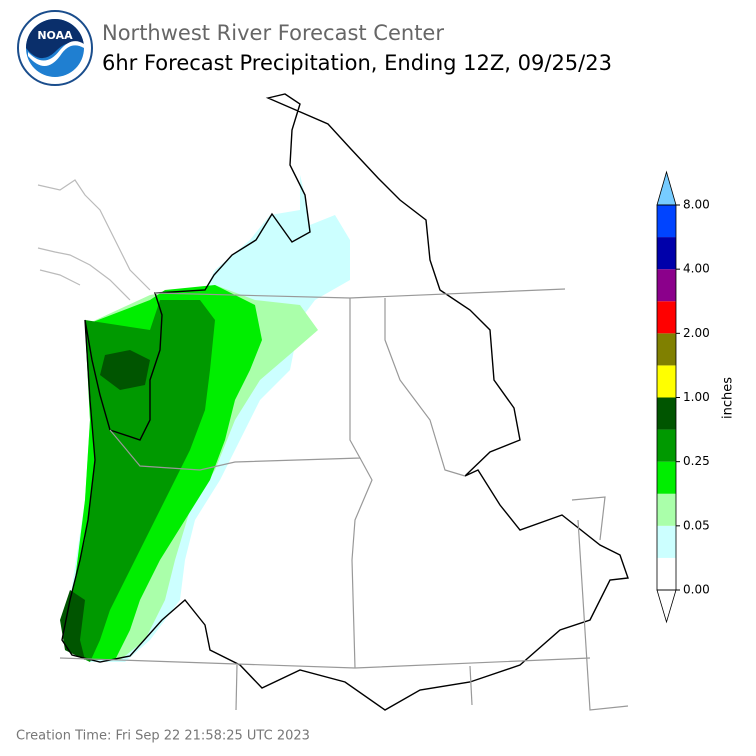 The width and height of the screenshot is (756, 756). I want to click on title: Northwest River Forecast Center, so click(273, 33).